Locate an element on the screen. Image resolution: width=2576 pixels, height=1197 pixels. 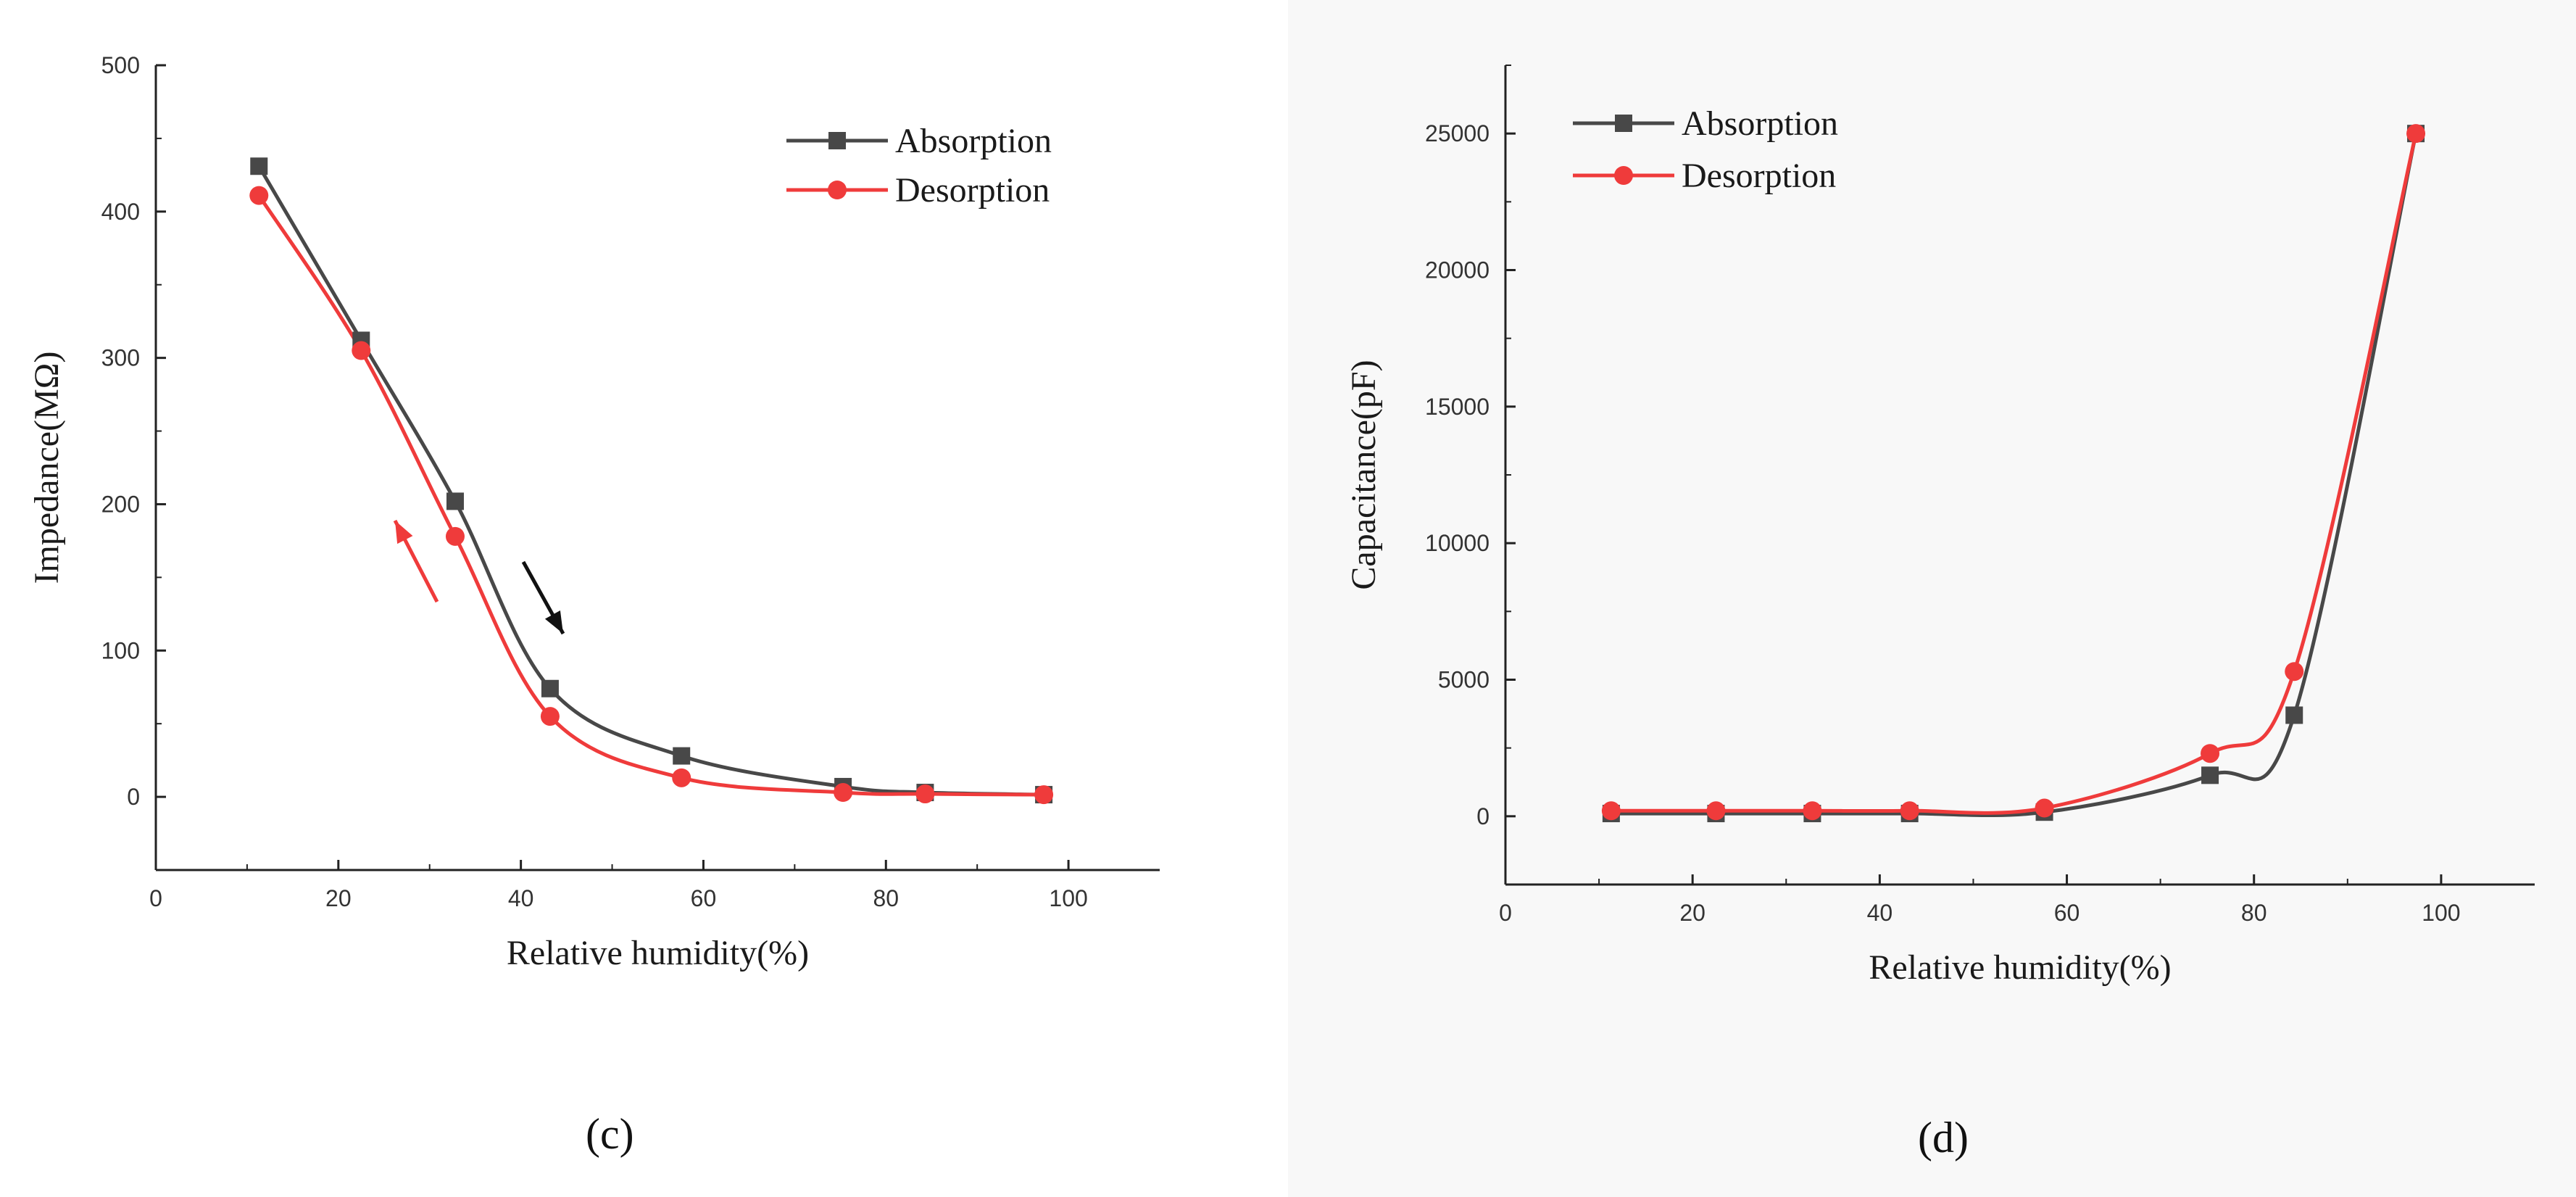
y-tick-label: 300 is located at coordinates (120, 358).